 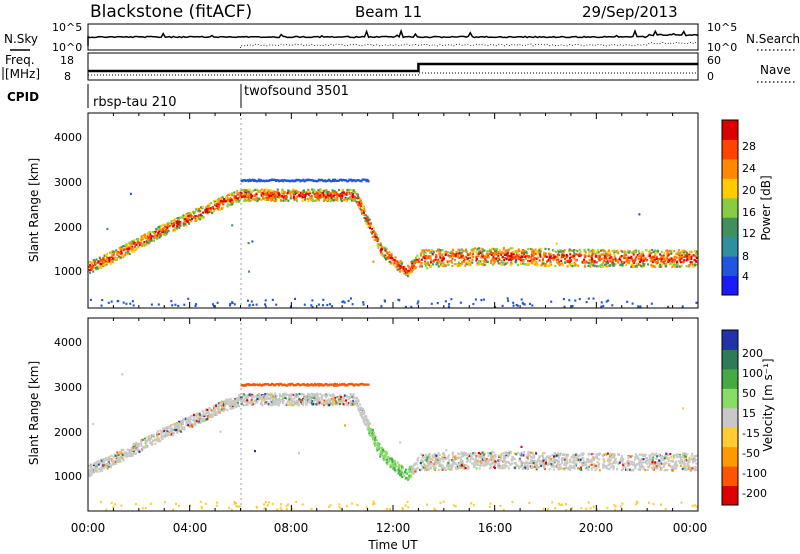 What do you see at coordinates (745, 276) in the screenshot?
I see `power-cbar-tick-4: 4` at bounding box center [745, 276].